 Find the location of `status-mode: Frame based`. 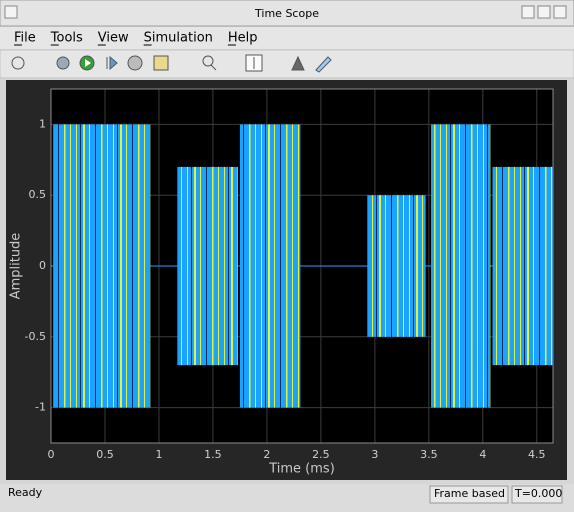

status-mode: Frame based is located at coordinates (469, 493).